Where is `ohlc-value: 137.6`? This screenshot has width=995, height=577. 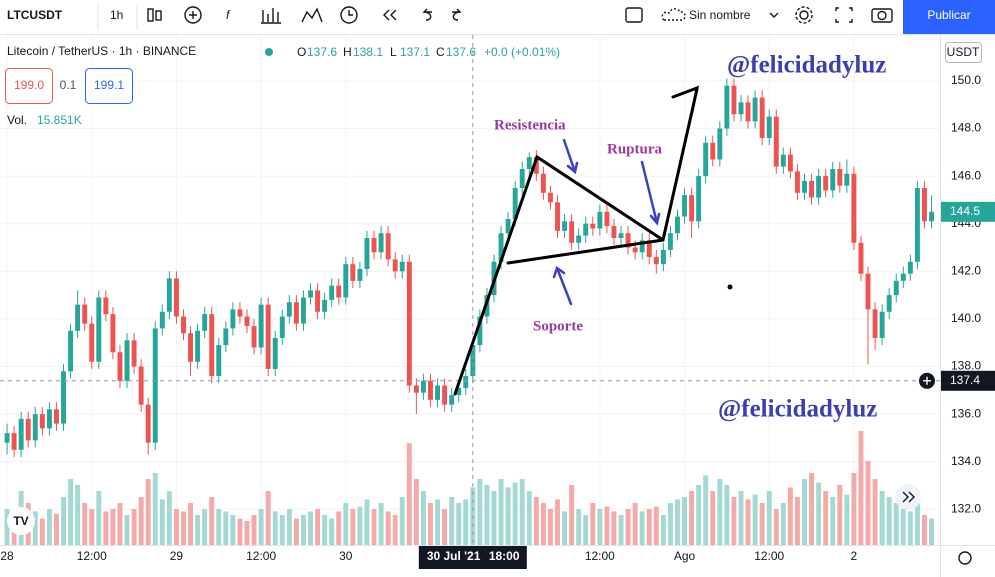
ohlc-value: 137.6 is located at coordinates (461, 52).